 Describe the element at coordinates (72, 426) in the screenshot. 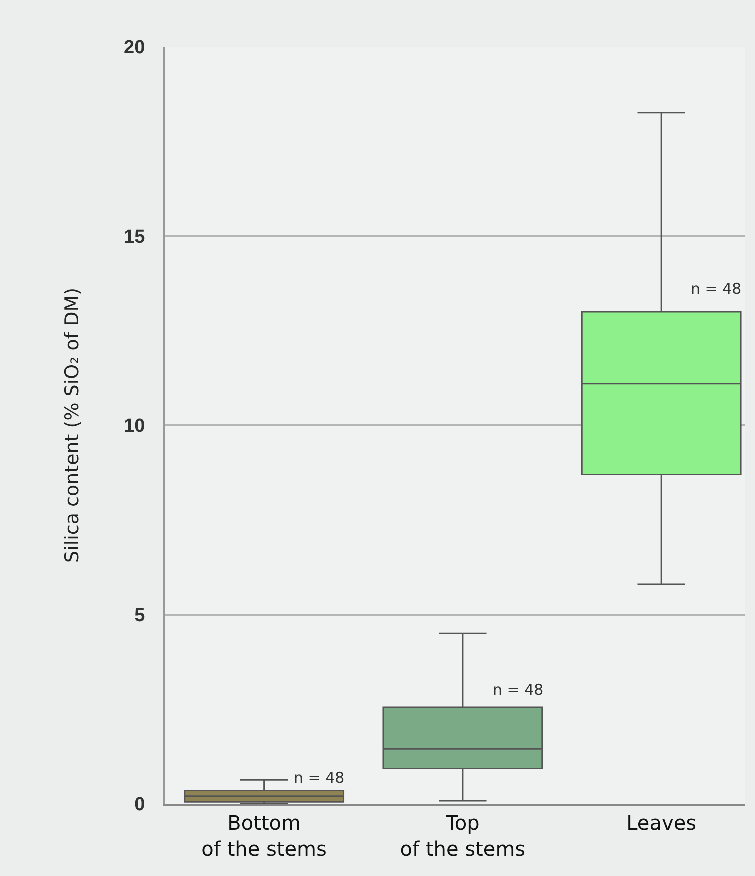

I see `y-axis-title: Silica content (% SiO₂ of DM)` at that location.